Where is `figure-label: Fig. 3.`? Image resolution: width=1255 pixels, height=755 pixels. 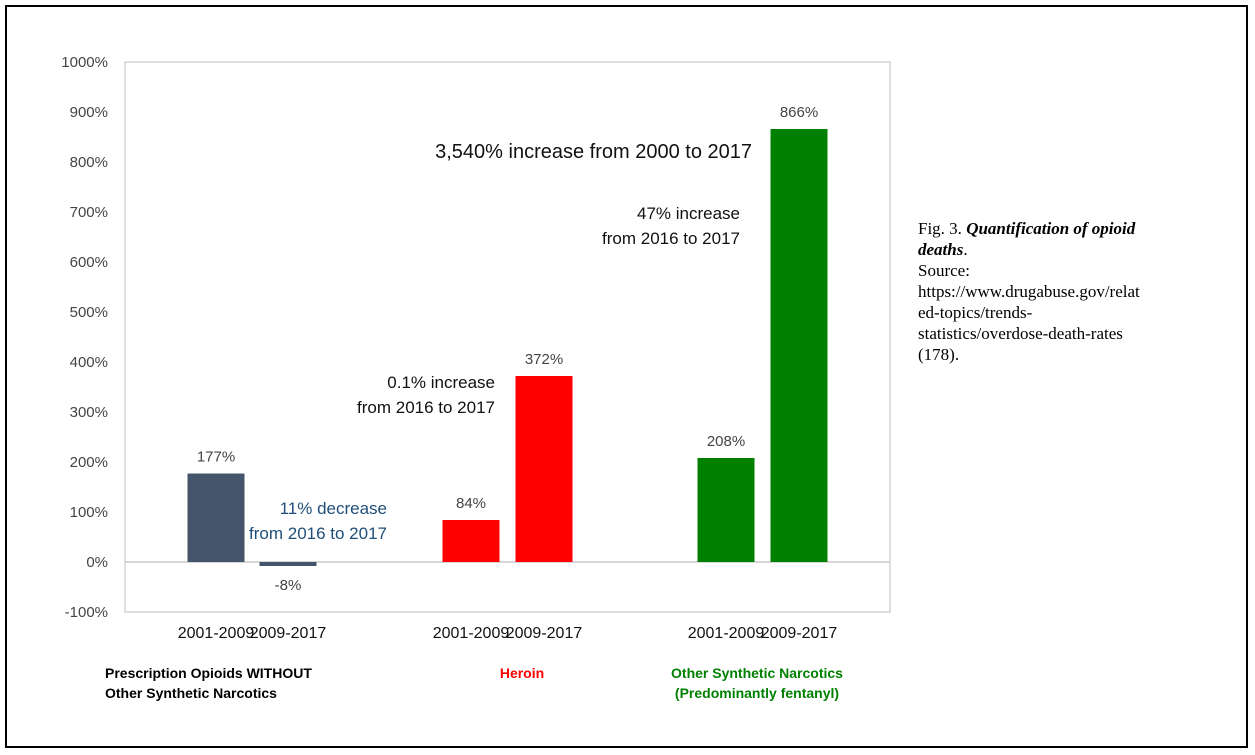 figure-label: Fig. 3. is located at coordinates (940, 228).